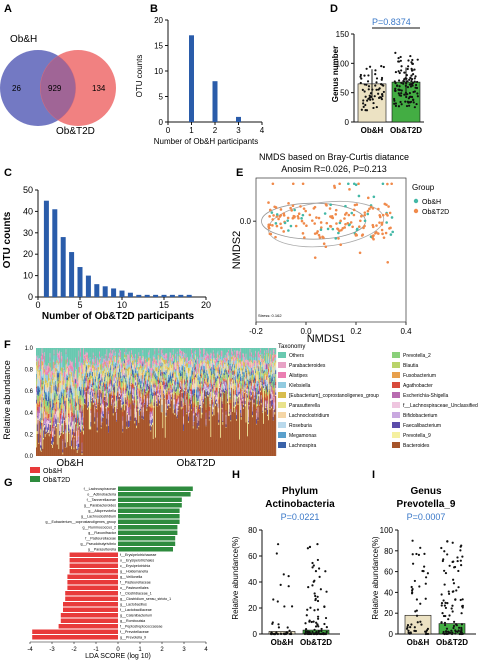 Image resolution: width=480 pixels, height=664 pixels. Describe the element at coordinates (344, 93) in the screenshot. I see `y-tick-label: 50` at that location.